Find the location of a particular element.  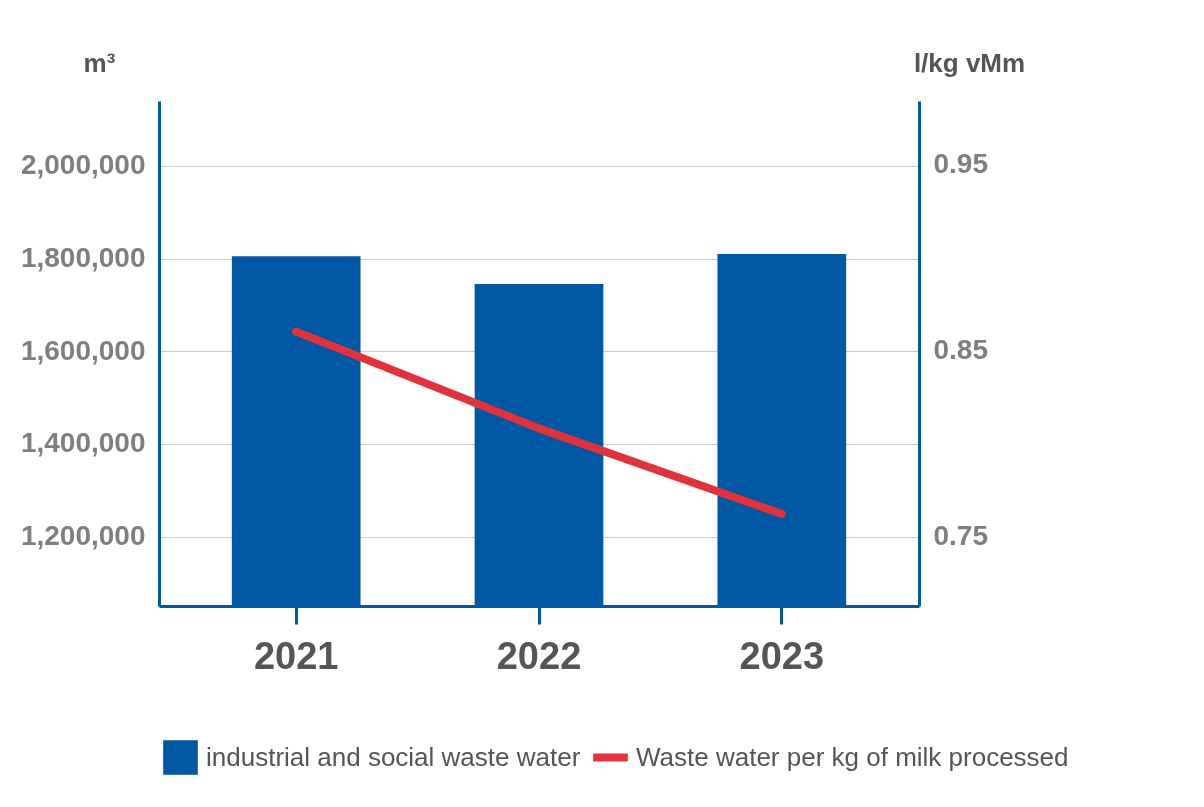

x-tick-label: 2021 is located at coordinates (296, 655).